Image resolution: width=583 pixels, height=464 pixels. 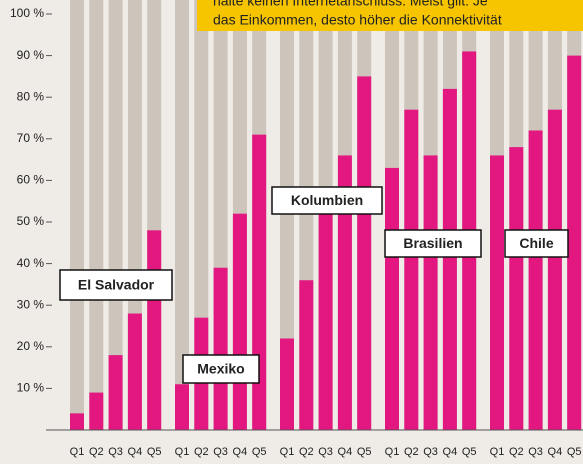 I want to click on group-label: Mexiko, so click(x=220, y=369).